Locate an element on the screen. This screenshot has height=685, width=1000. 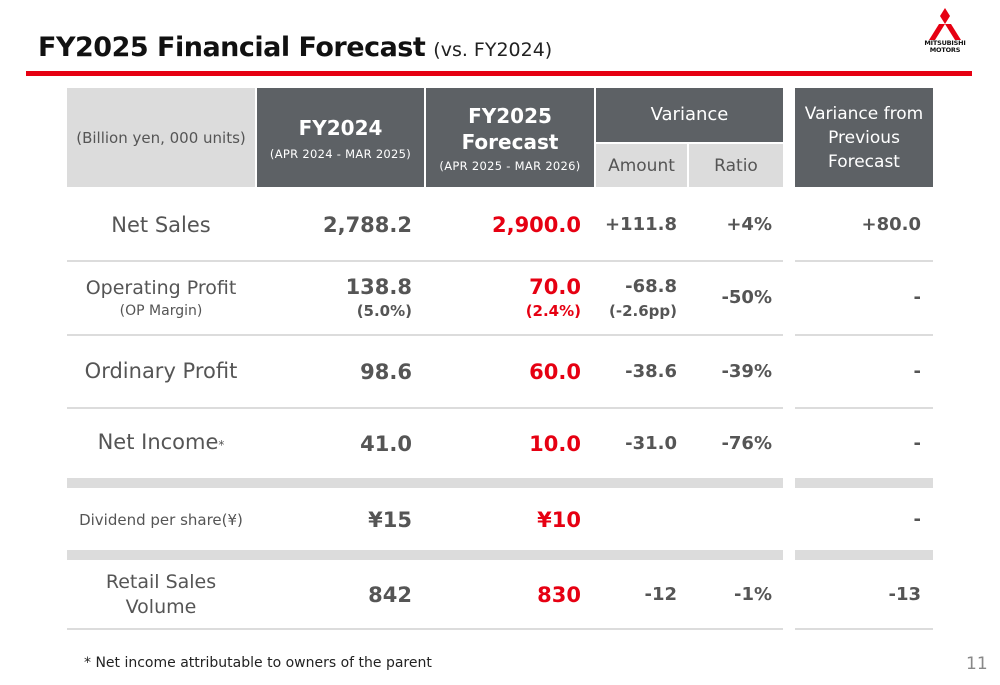
ord-profit-fy2024-value: 98.6 is located at coordinates (386, 371).